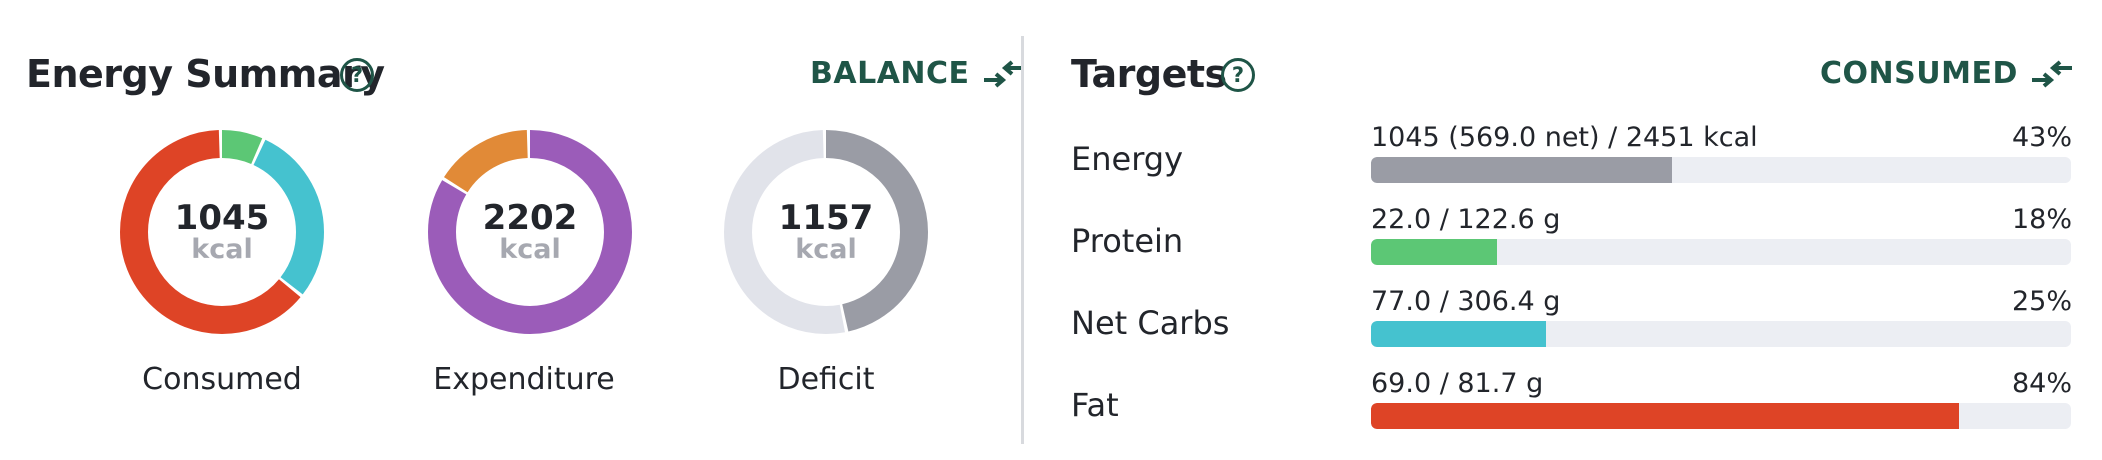  I want to click on protein-target-label: Protein, so click(1127, 241).